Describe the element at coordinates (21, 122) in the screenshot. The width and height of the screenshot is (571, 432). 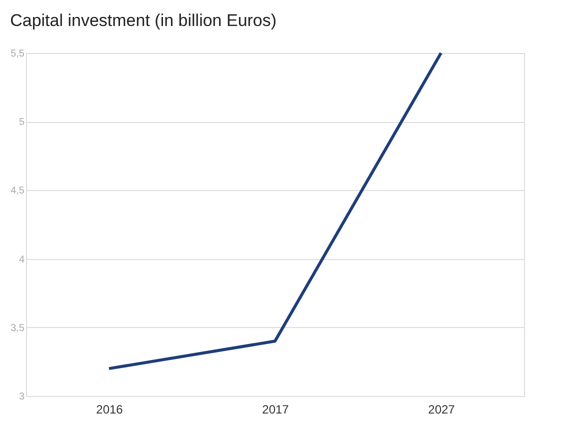
I see `y-tick-label: 5` at that location.